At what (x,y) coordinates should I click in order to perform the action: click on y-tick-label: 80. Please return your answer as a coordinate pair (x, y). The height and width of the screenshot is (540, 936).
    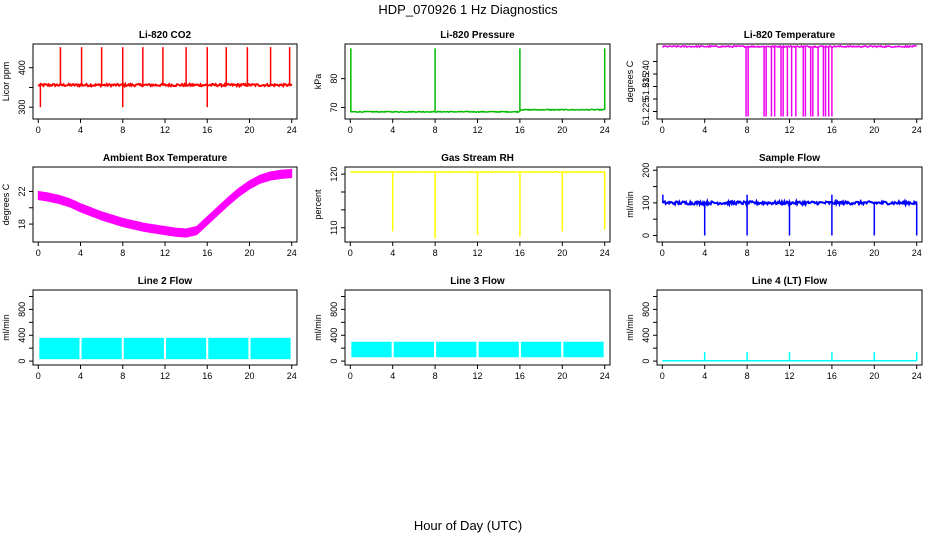
    Looking at the image, I should click on (334, 79).